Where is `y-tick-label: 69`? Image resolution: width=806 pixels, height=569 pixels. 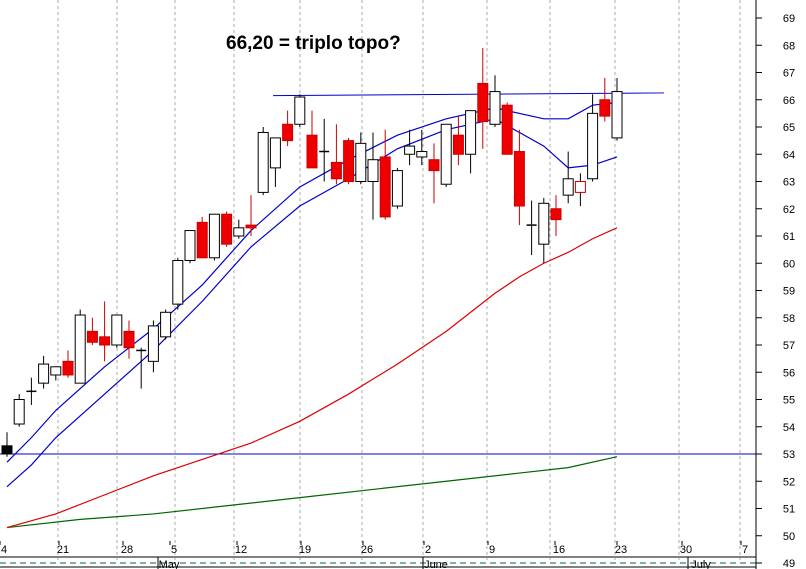
y-tick-label: 69 is located at coordinates (789, 19).